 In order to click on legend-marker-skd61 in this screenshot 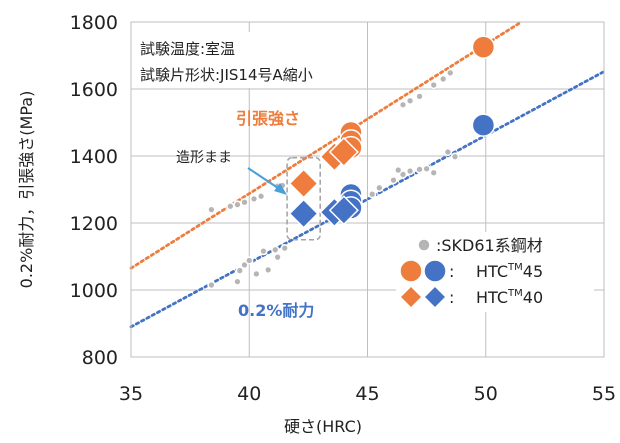, I will do `click(424, 245)`.